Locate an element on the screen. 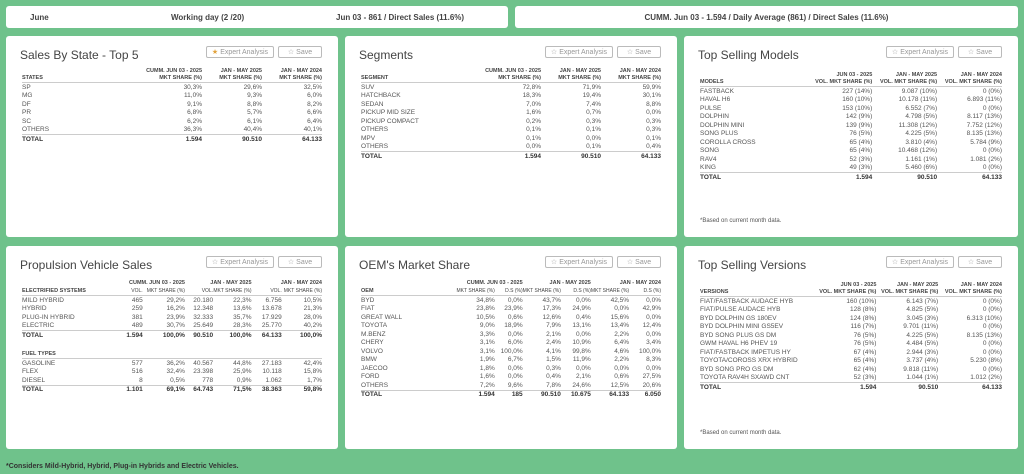  working-day-label: Working day (2 /20) is located at coordinates (208, 17).